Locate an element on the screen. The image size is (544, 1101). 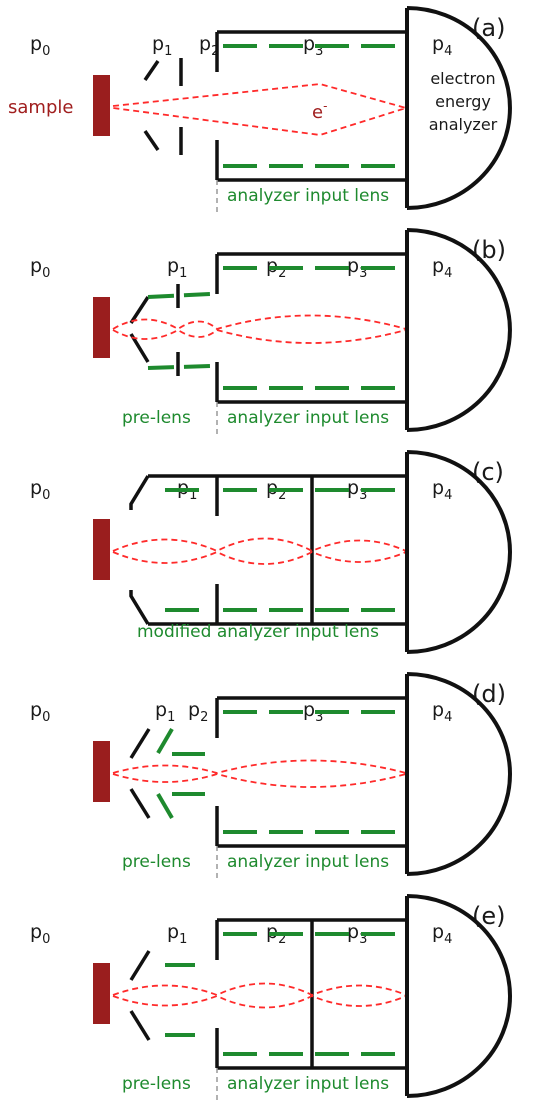
analyzer-label: energy is located at coordinates (463, 101).